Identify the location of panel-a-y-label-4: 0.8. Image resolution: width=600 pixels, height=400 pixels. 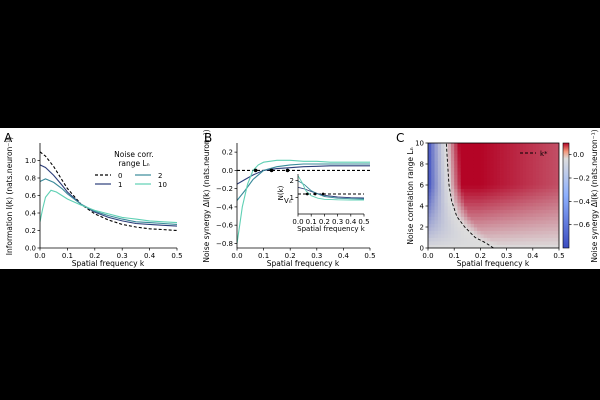
(30, 179).